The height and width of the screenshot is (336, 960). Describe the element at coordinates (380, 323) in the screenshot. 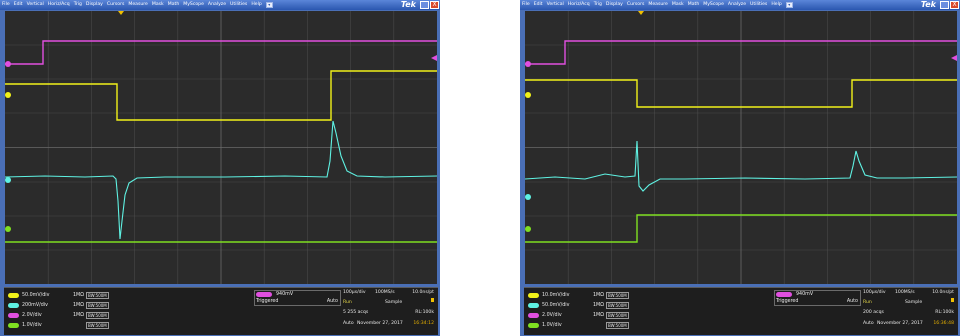

I see `date: November 27, 2017` at that location.